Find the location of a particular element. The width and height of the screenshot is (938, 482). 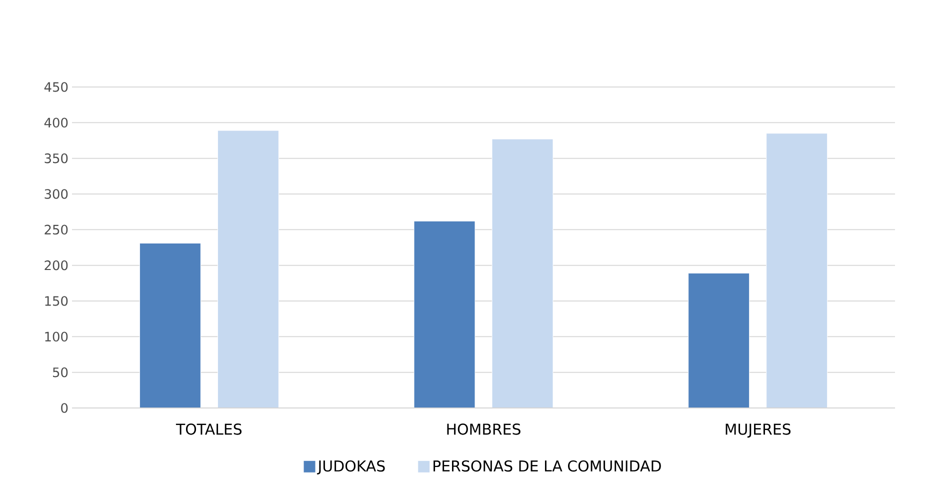

x-tick-label: MUJERES is located at coordinates (758, 431).